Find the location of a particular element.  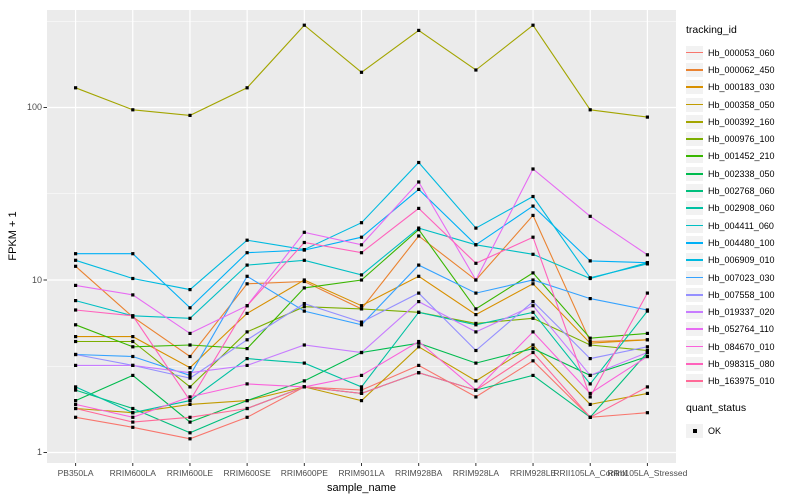

legend-item: Hb_002908_060 is located at coordinates (742, 208).